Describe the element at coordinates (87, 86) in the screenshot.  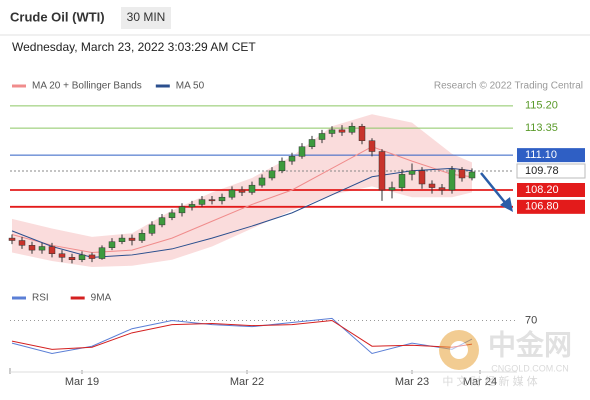
I see `legend-label: MA 20 + Bollinger Bands` at that location.